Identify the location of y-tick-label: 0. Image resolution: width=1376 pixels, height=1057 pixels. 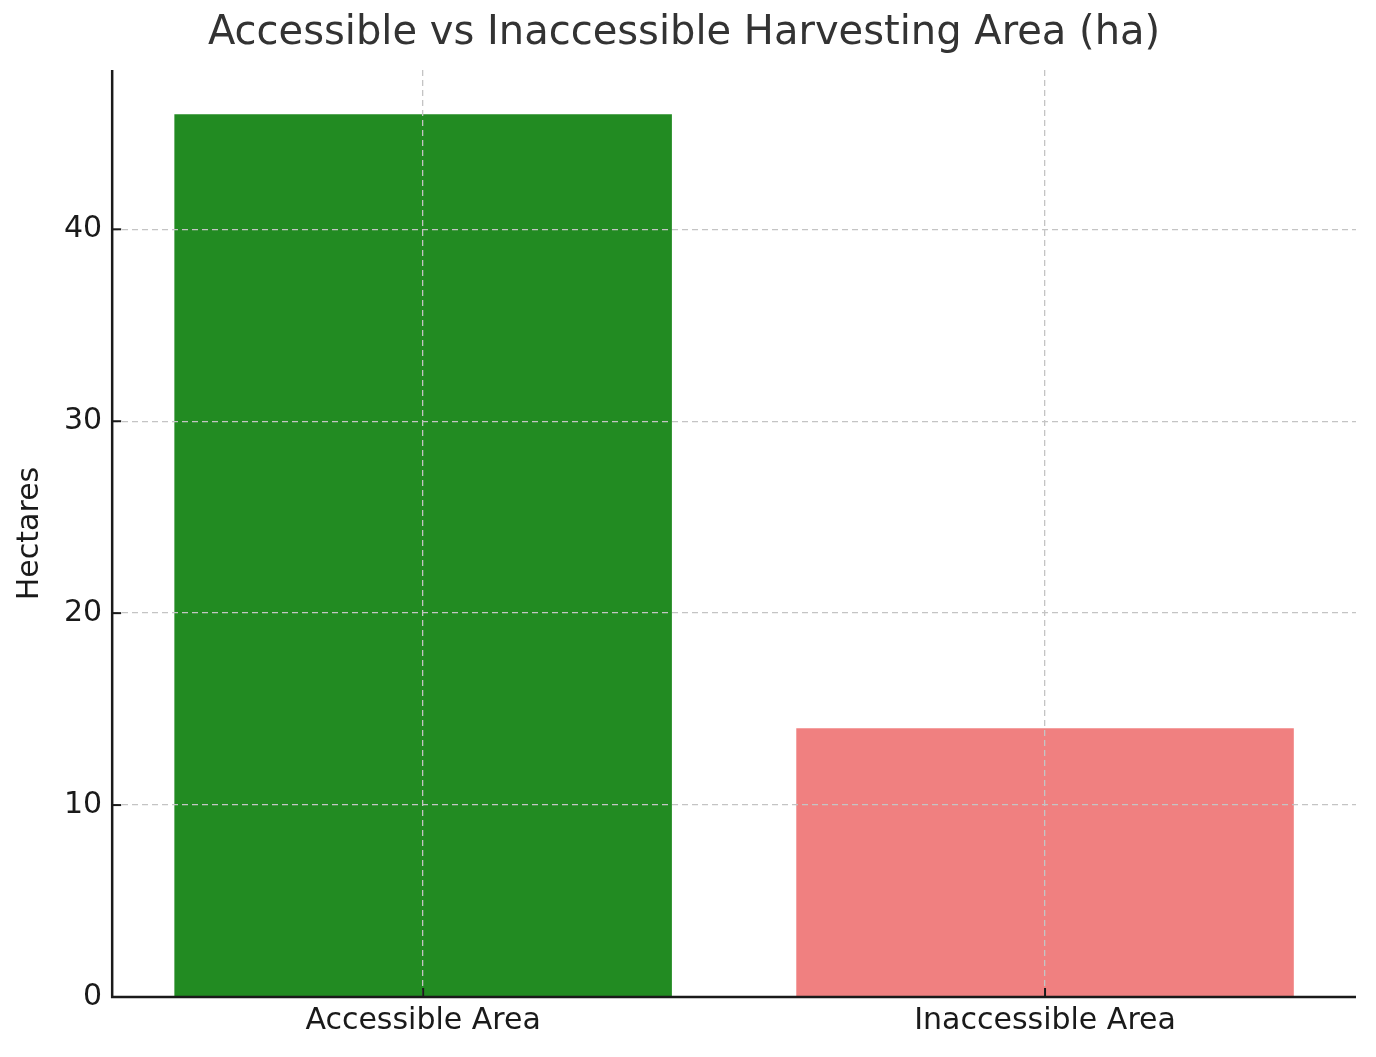
(93, 994).